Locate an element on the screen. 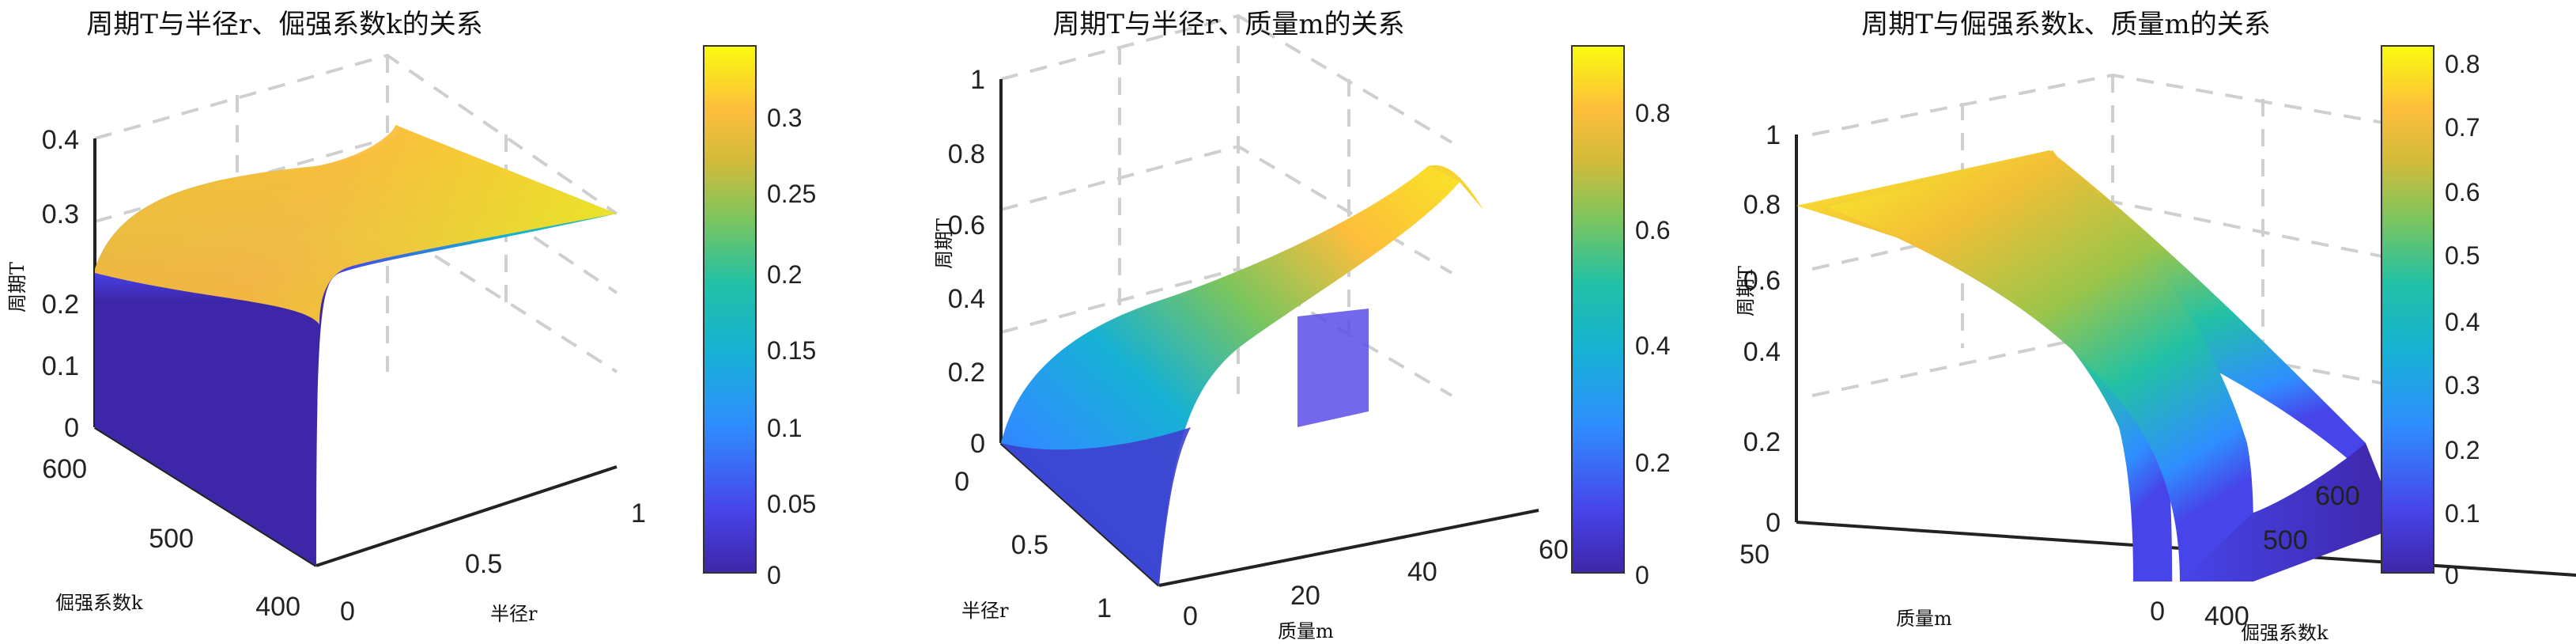  chart-1-colorbar: 0 0.05 0.1 0.15 0.2 0.25 0.3 is located at coordinates (759, 317).